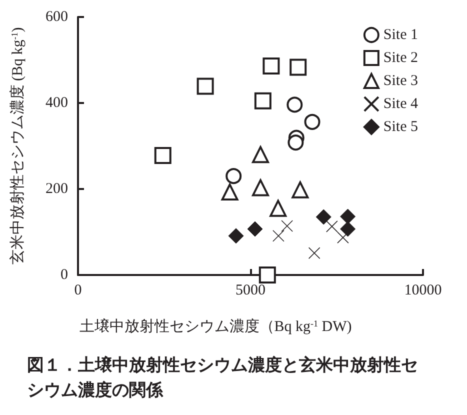 Image resolution: width=467 pixels, height=415 pixels. I want to click on legend-label: Site 2, so click(400, 58).